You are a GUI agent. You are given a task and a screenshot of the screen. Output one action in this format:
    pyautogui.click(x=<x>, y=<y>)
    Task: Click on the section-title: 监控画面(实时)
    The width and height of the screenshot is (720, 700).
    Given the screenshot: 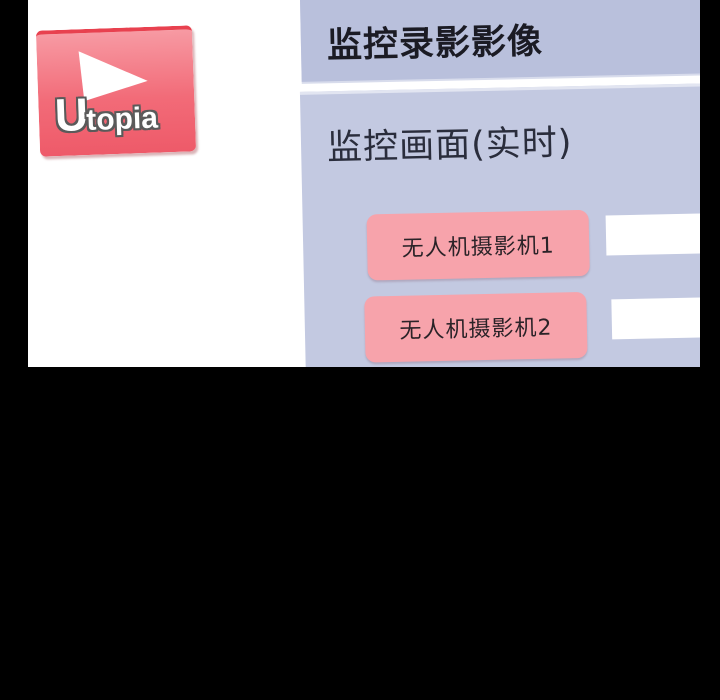 What is the action you would take?
    pyautogui.click(x=449, y=146)
    